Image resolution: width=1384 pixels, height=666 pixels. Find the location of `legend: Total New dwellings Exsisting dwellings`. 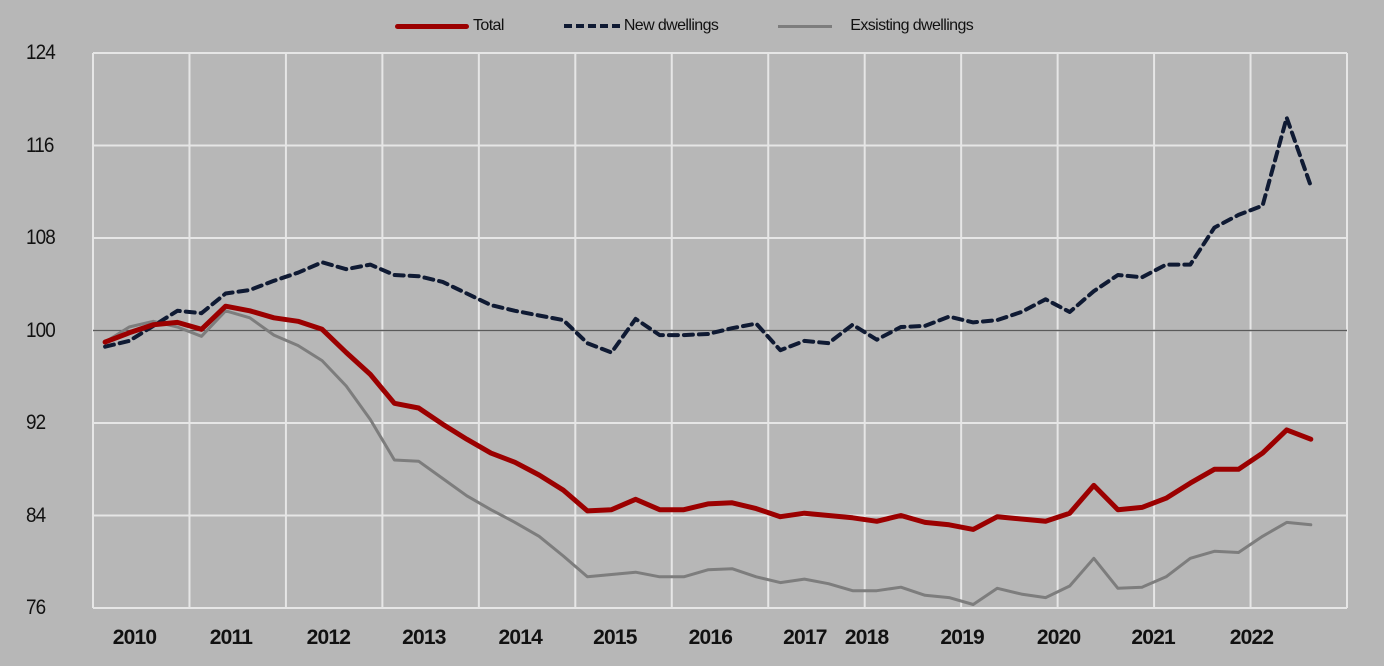

legend: Total New dwellings Exsisting dwellings is located at coordinates (684, 26).